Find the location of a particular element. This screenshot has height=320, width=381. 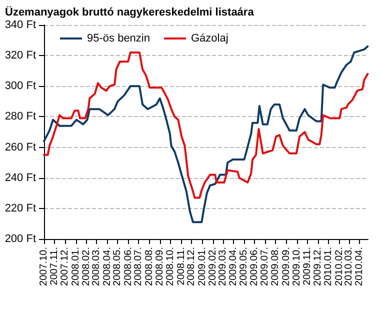

x-tick-label: 2009.04. is located at coordinates (233, 266).